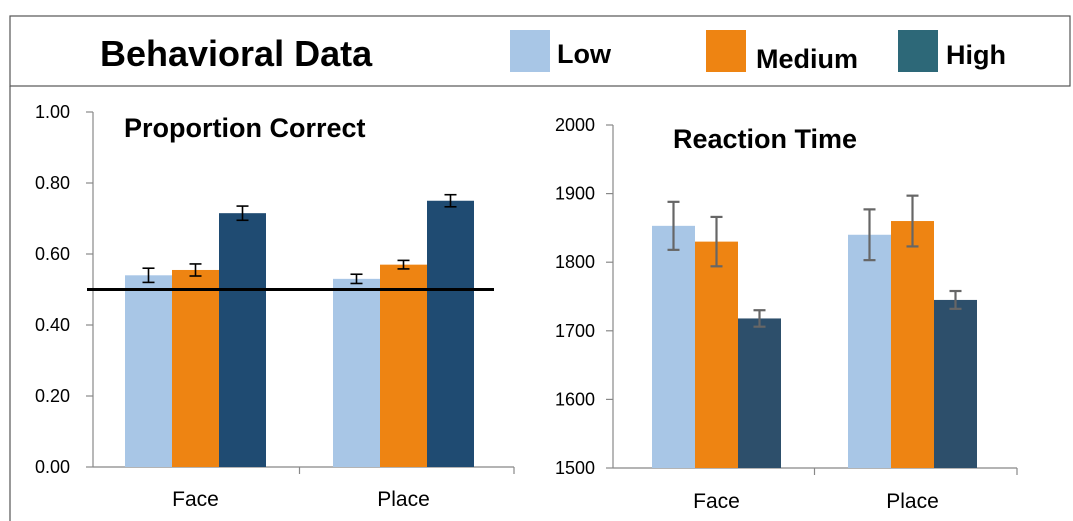 Image resolution: width=1073 pixels, height=521 pixels. What do you see at coordinates (976, 55) in the screenshot?
I see `legend-label-high: High` at bounding box center [976, 55].